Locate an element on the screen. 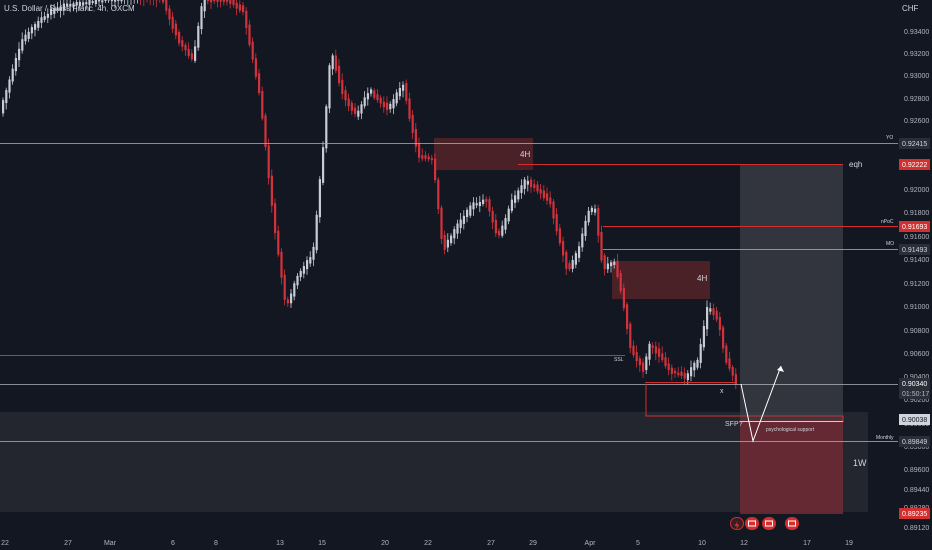  monthly-label: Monthly is located at coordinates (885, 438).